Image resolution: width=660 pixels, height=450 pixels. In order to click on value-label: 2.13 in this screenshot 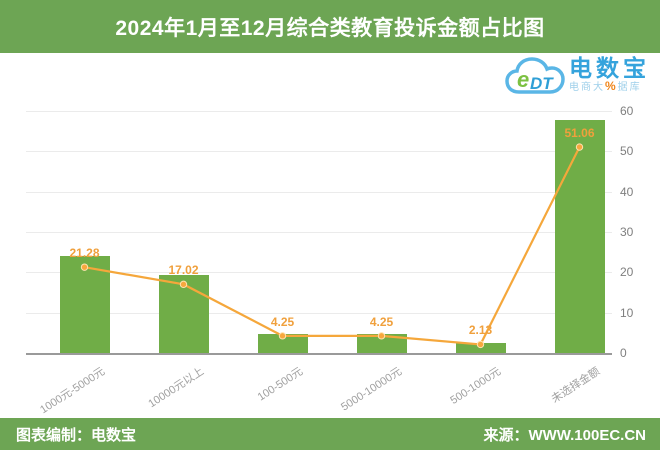, I will do `click(480, 330)`.